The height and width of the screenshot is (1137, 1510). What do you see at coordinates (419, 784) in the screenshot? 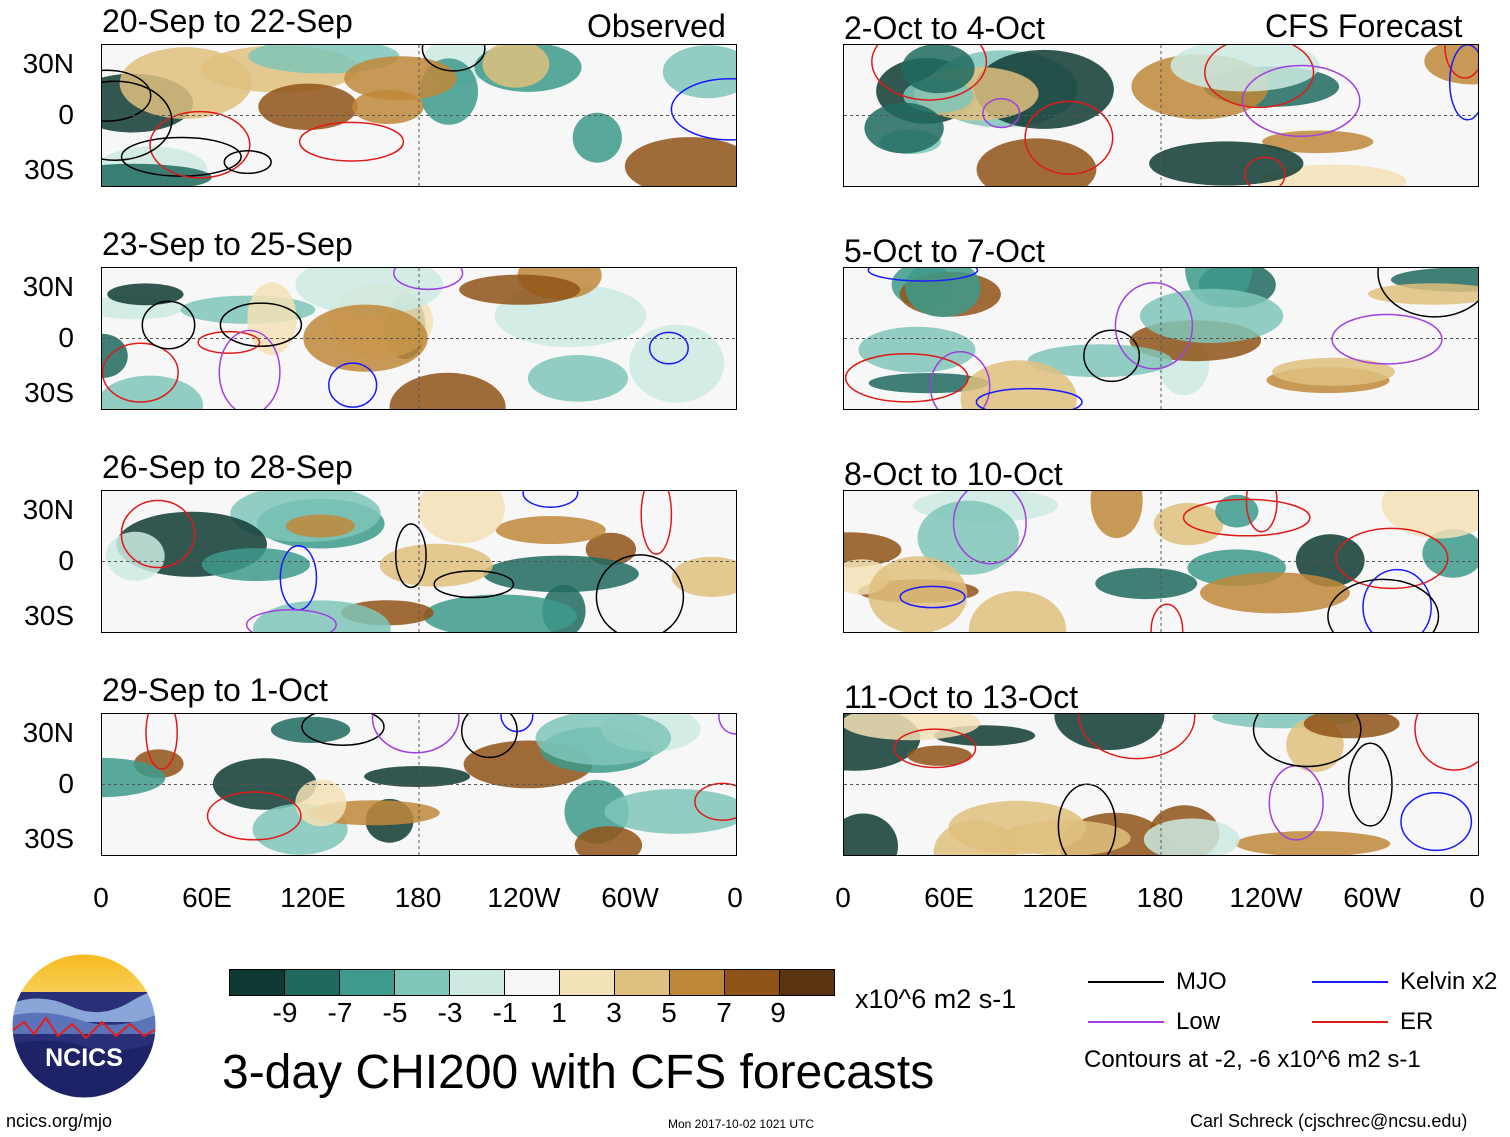
I see `observed-map-panel` at bounding box center [419, 784].